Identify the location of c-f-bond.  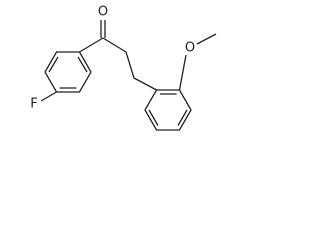
(48, 96).